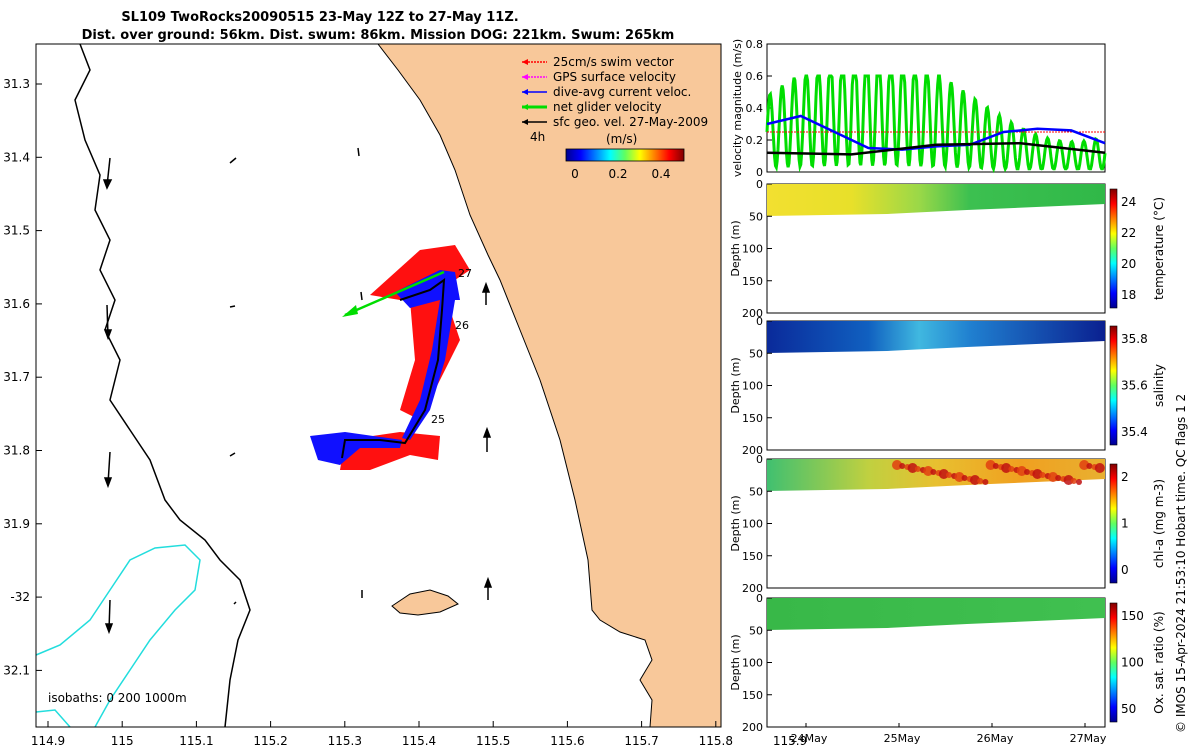 This screenshot has width=1200, height=750. What do you see at coordinates (162, 385) in the screenshot?
I see `shelf-contour` at bounding box center [162, 385].